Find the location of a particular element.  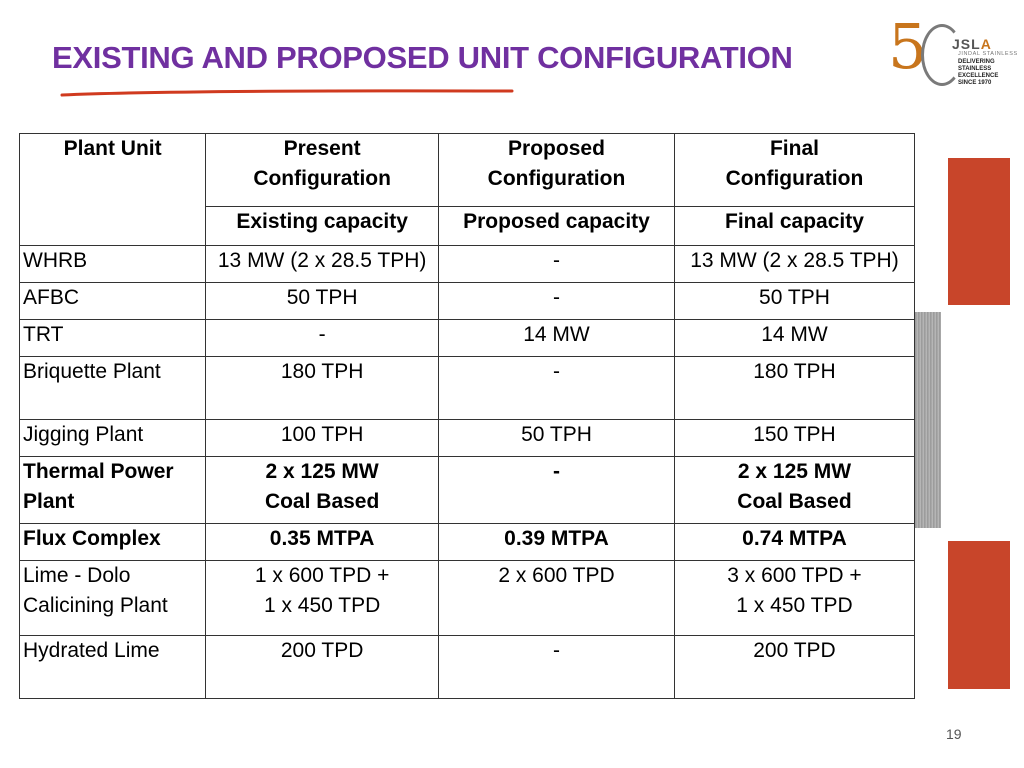

decorative-red-block-top is located at coordinates (979, 231).